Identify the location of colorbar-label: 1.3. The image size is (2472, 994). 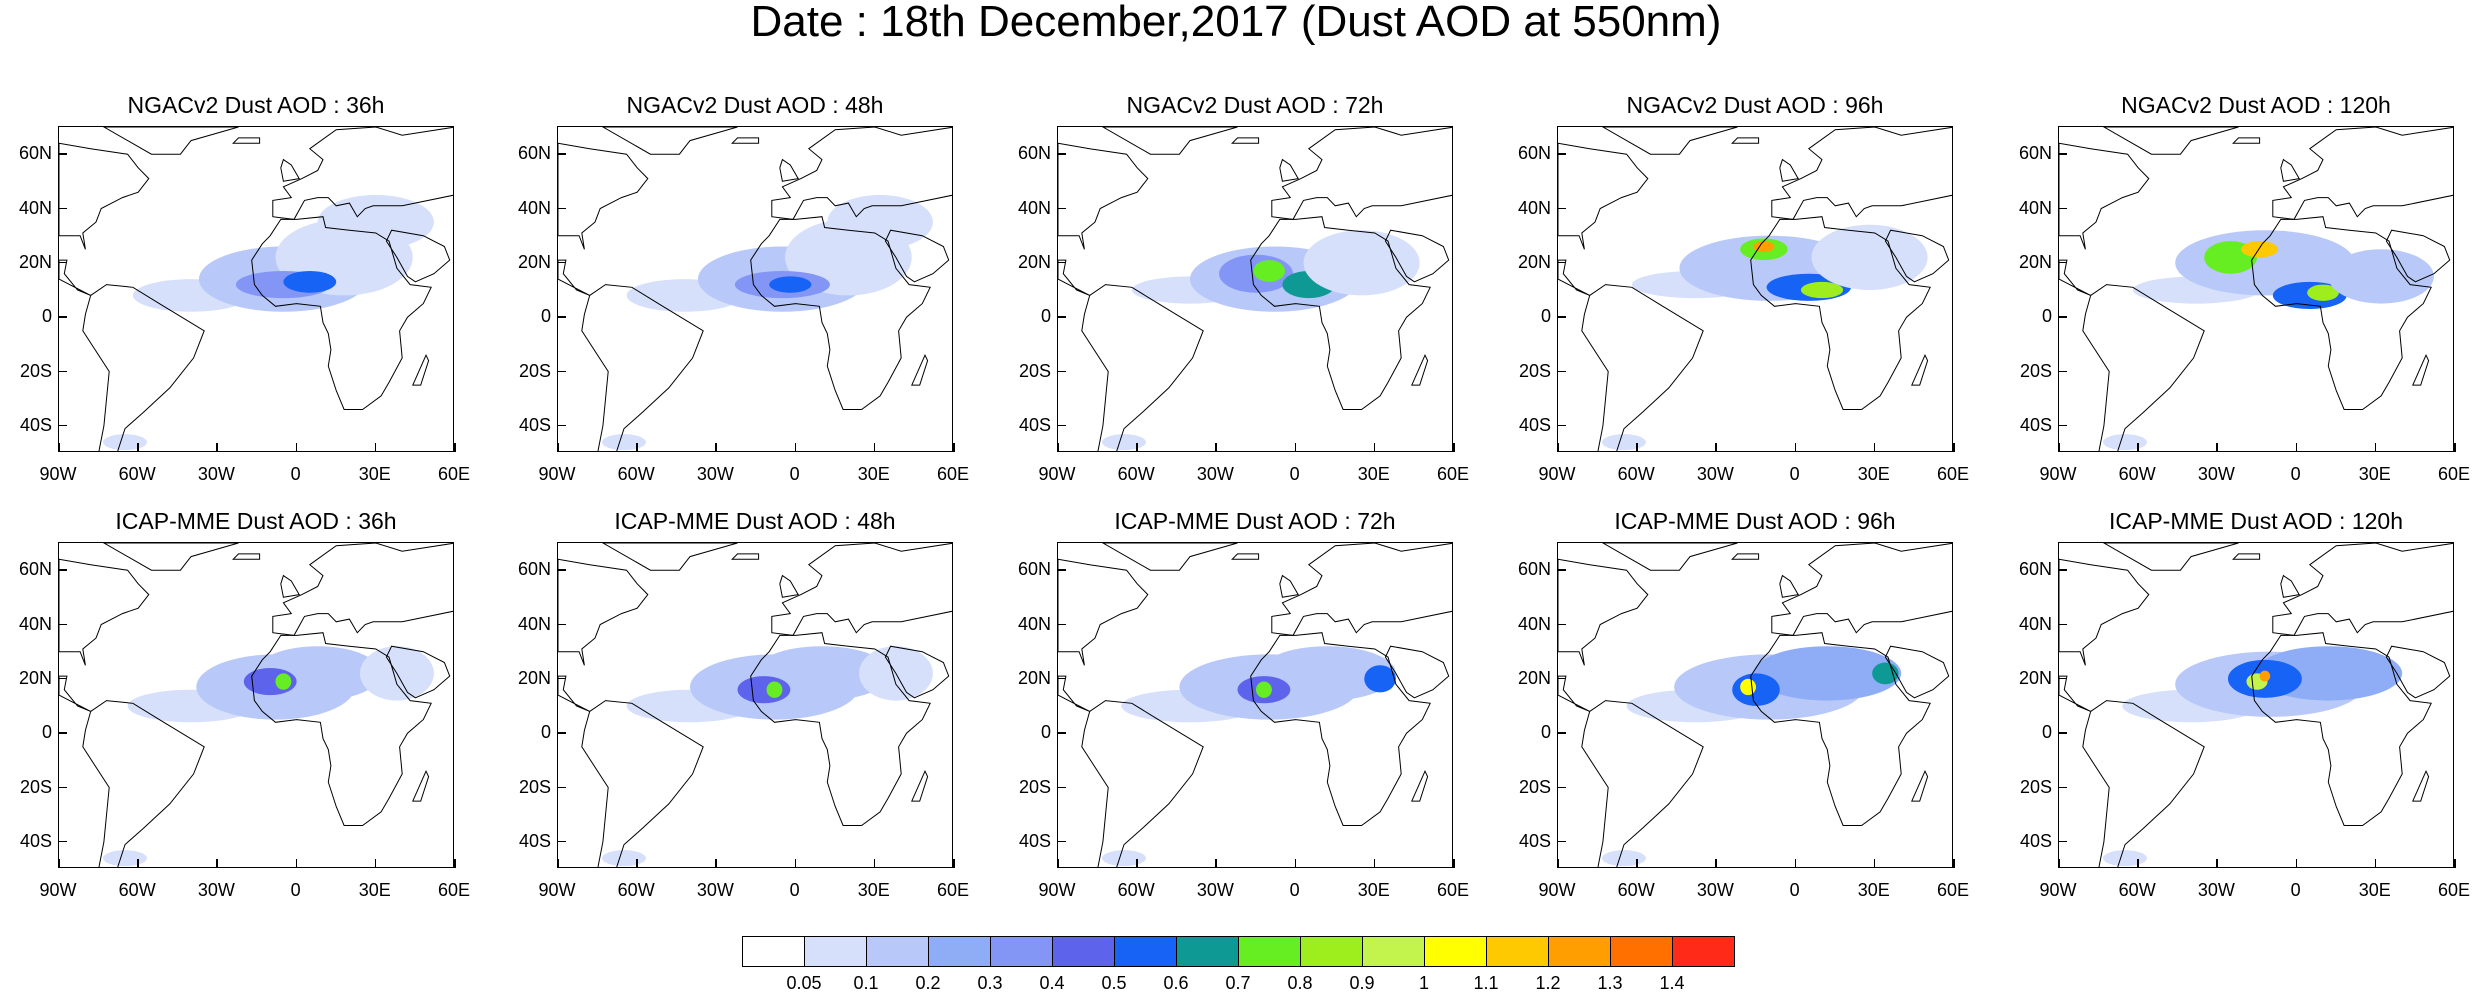
(1610, 983).